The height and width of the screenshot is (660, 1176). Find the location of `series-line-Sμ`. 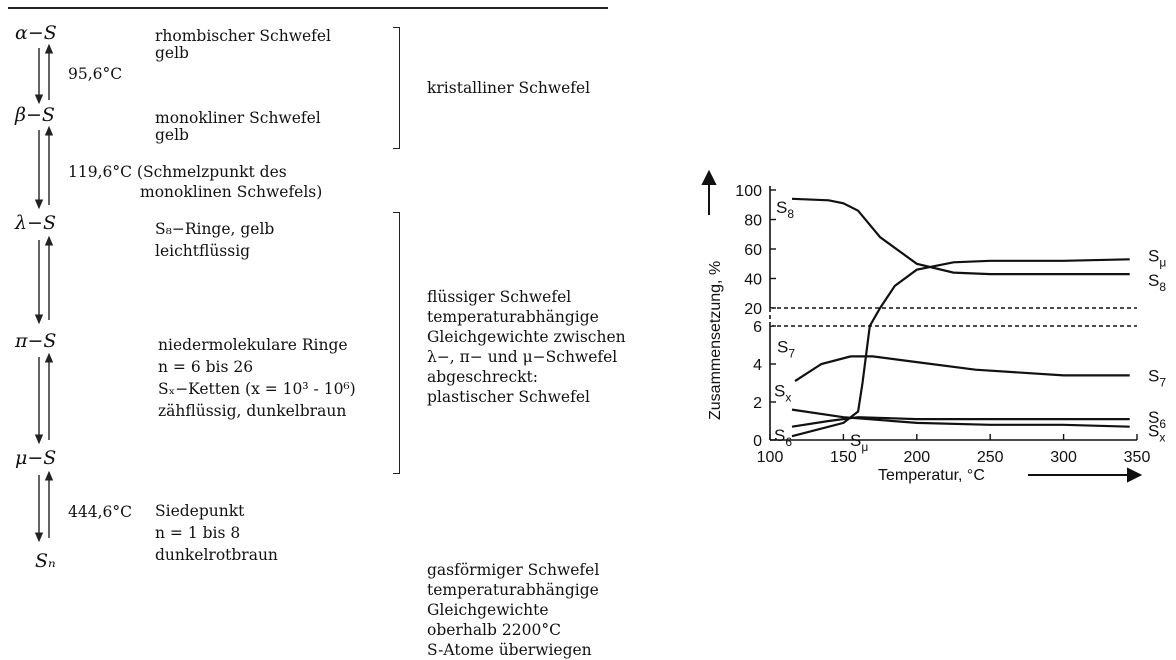

series-line-Sμ is located at coordinates (960, 348).